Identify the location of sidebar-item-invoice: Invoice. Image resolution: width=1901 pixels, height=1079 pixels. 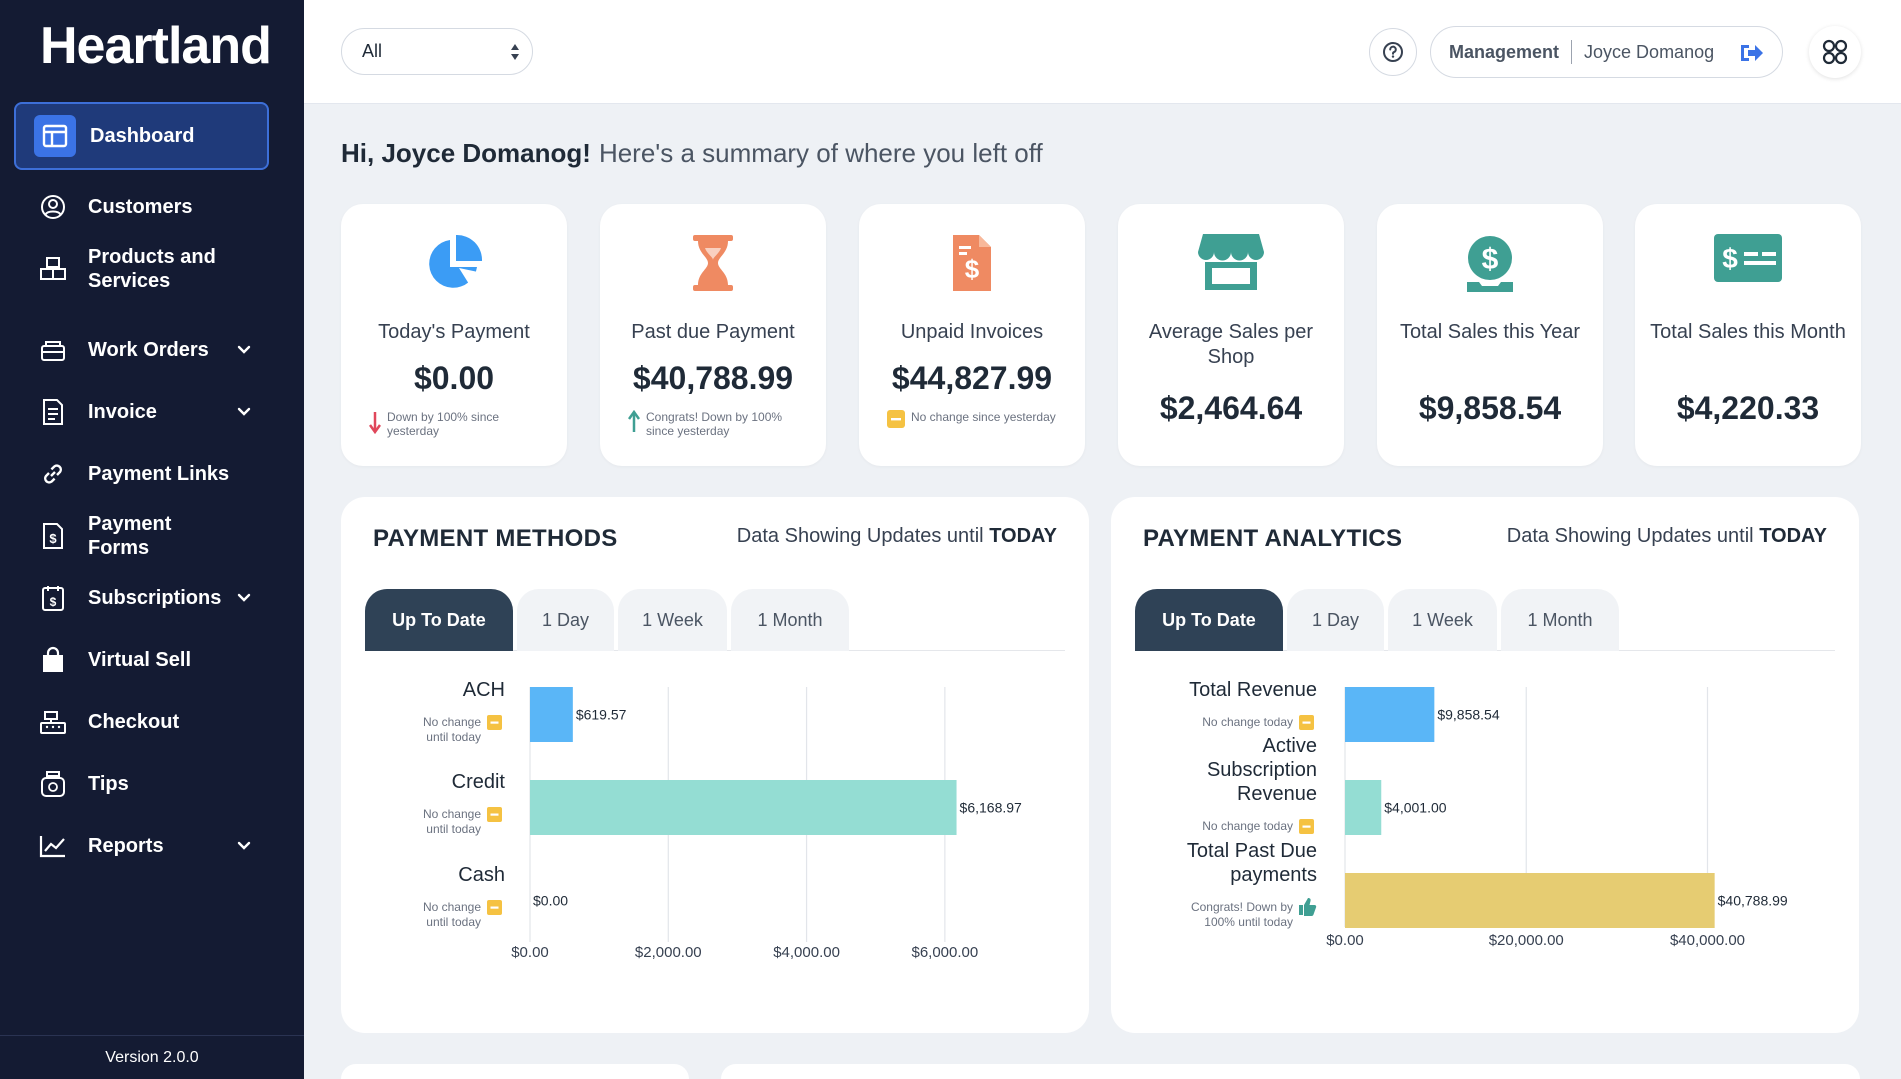
(141, 412).